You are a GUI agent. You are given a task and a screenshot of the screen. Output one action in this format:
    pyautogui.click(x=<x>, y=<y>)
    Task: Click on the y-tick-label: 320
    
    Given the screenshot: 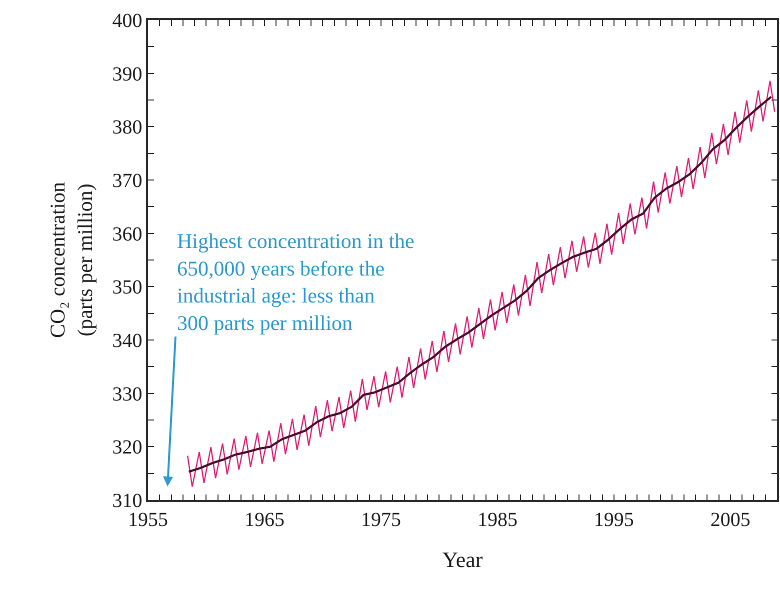 What is the action you would take?
    pyautogui.click(x=127, y=447)
    